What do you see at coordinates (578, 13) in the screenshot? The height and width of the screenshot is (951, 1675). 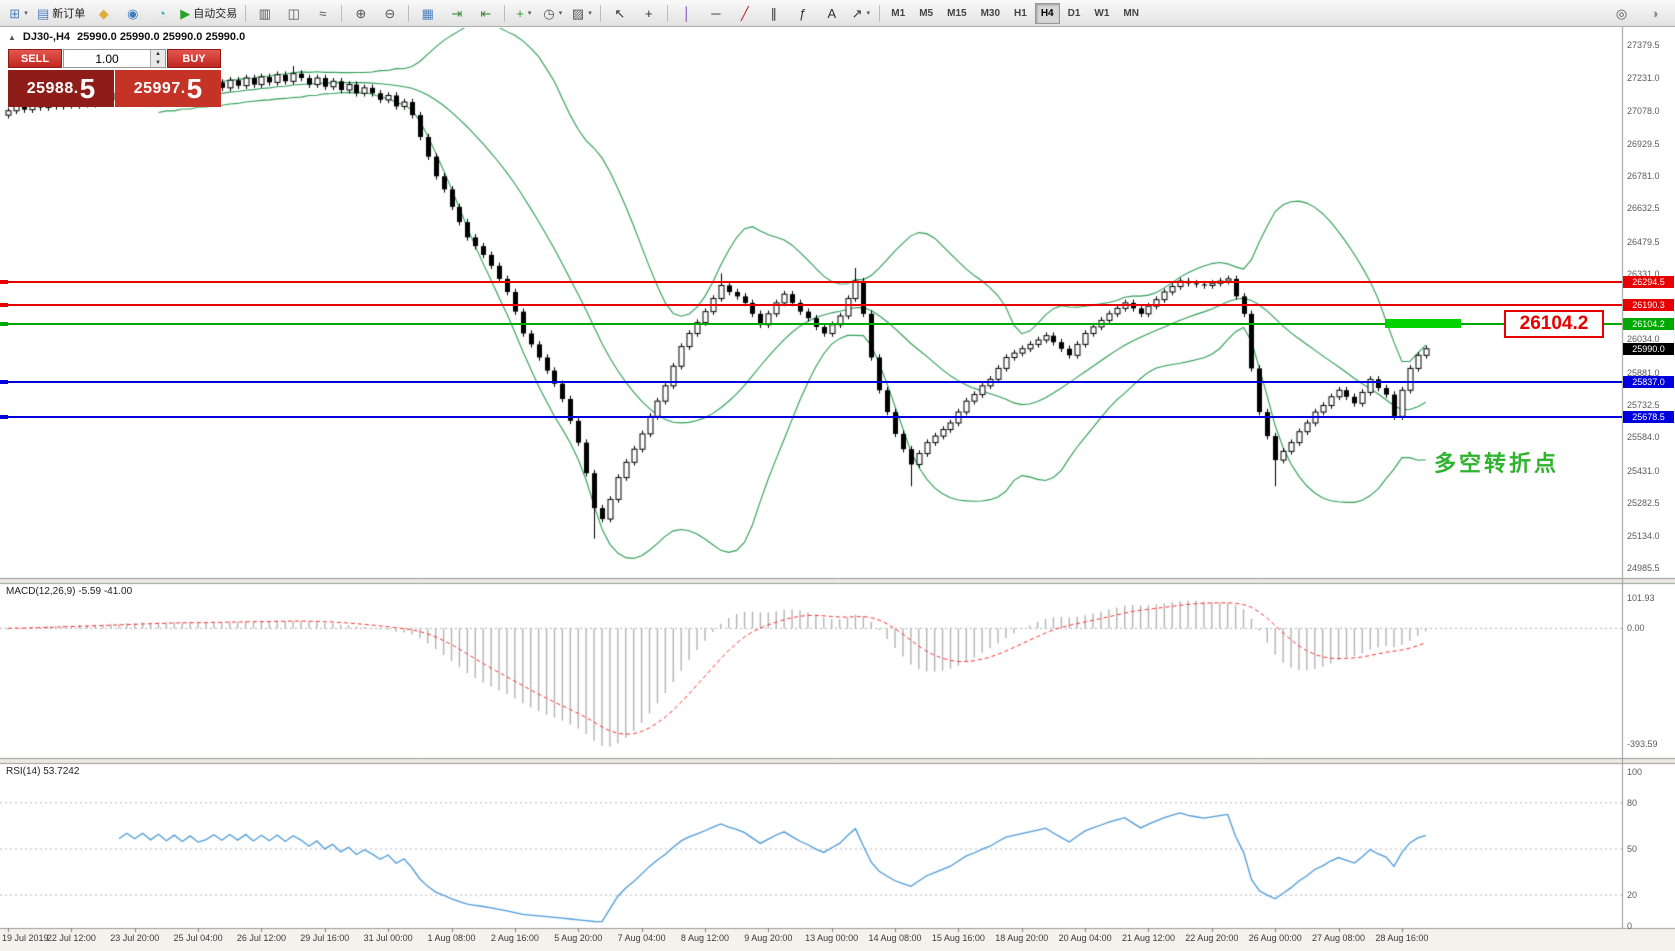 I see `templates-icon: ▨` at bounding box center [578, 13].